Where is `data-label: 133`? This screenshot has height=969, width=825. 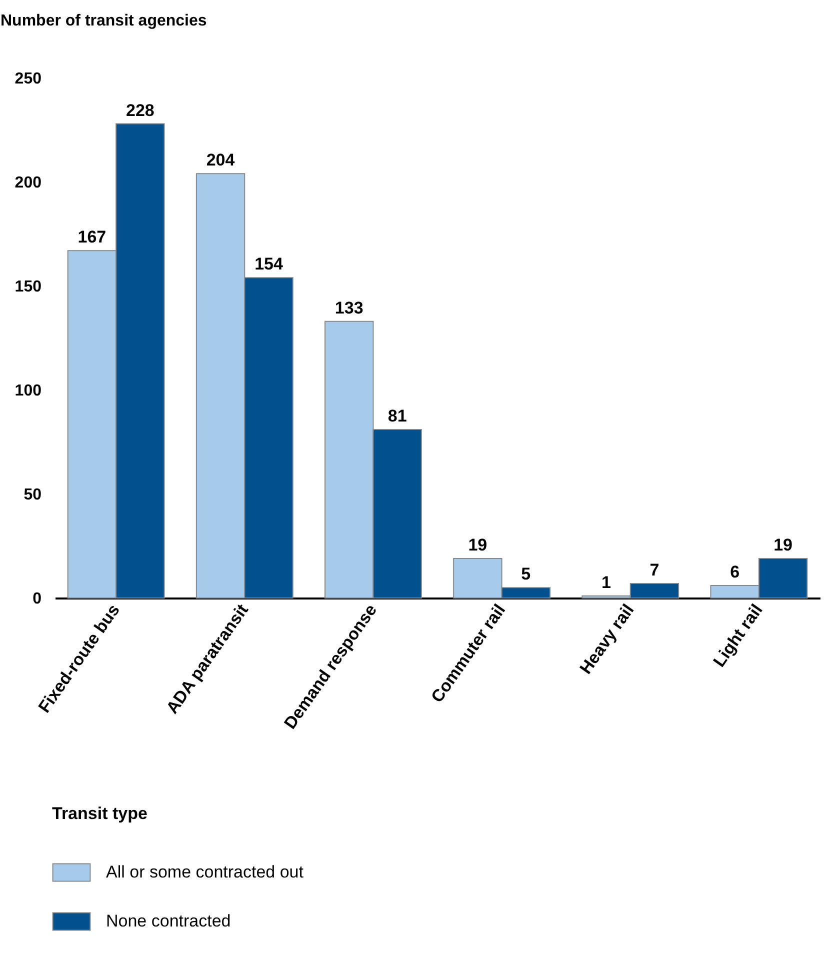 data-label: 133 is located at coordinates (349, 308).